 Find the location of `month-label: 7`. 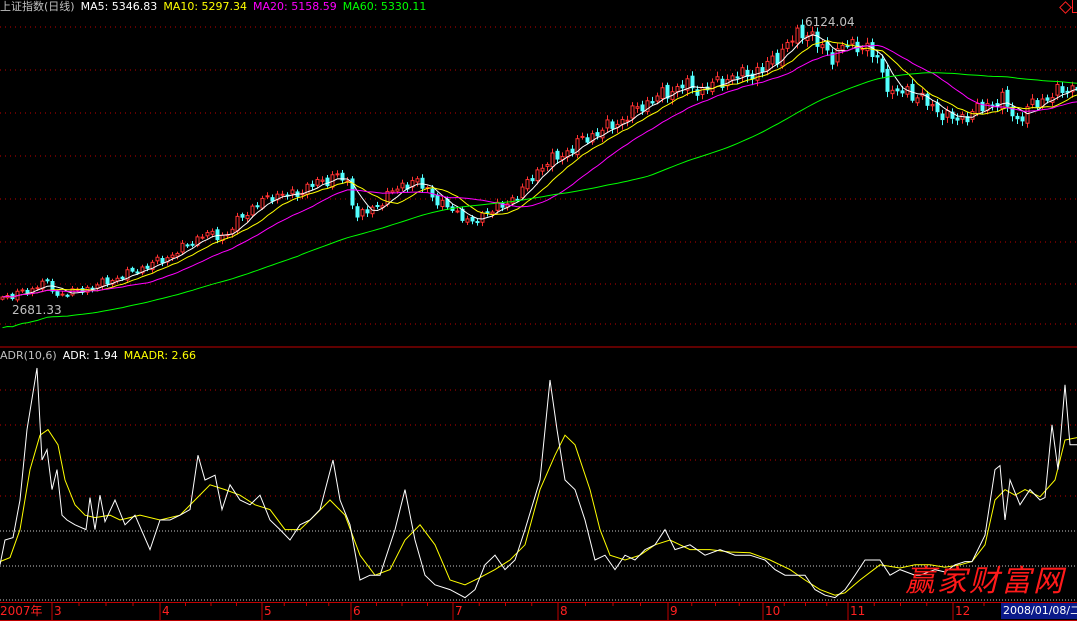

month-label: 7 is located at coordinates (459, 611).